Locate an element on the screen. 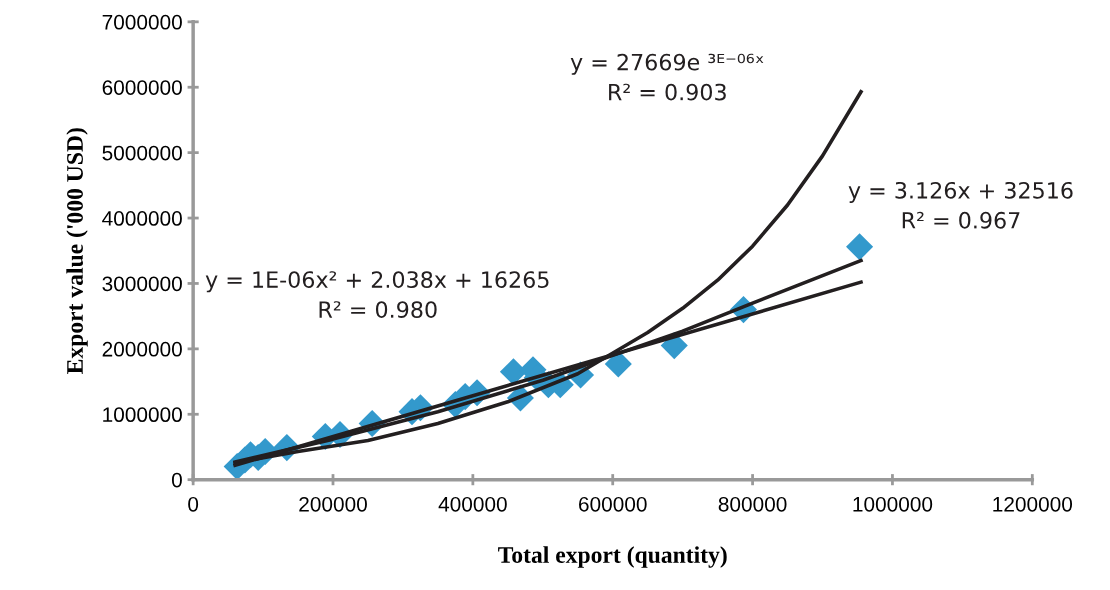 Image resolution: width=1110 pixels, height=590 pixels. x-tick-label: 400000 is located at coordinates (472, 504).